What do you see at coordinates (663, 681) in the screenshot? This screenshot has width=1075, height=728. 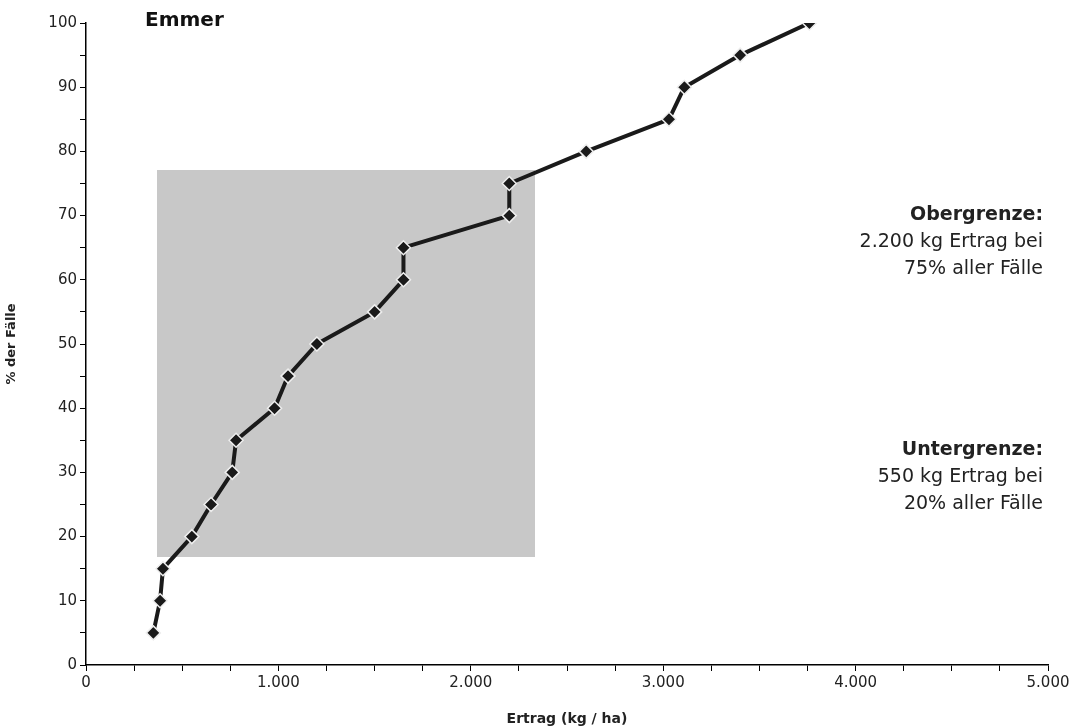 I see `x-tick-label: 3.000` at bounding box center [663, 681].